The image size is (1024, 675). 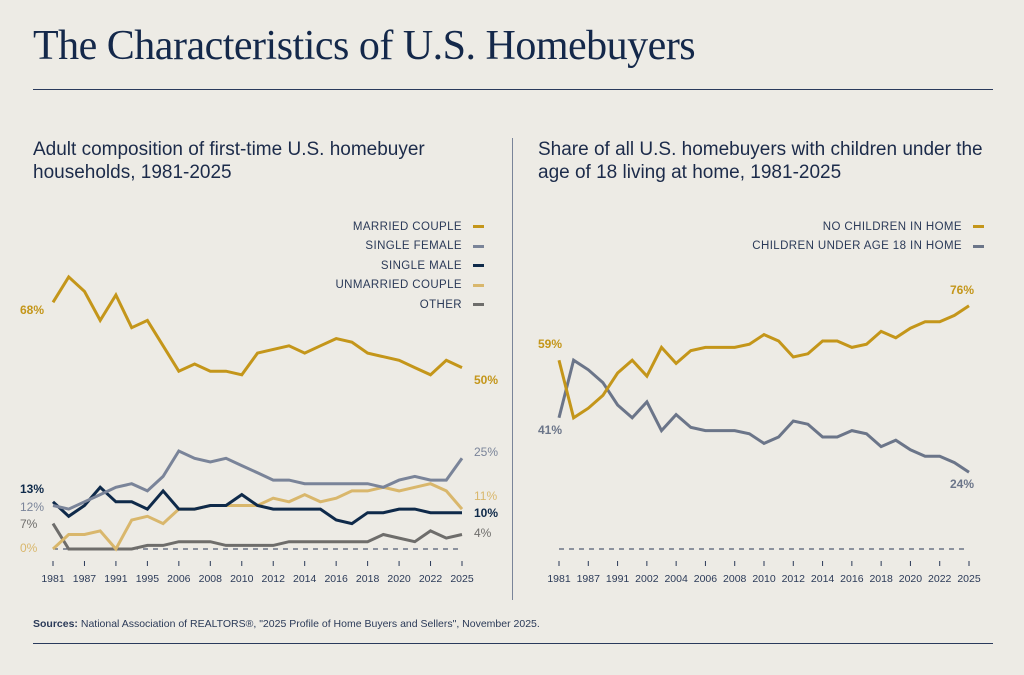 I want to click on legend-item: MARRIED COUPLE, so click(x=409, y=227).